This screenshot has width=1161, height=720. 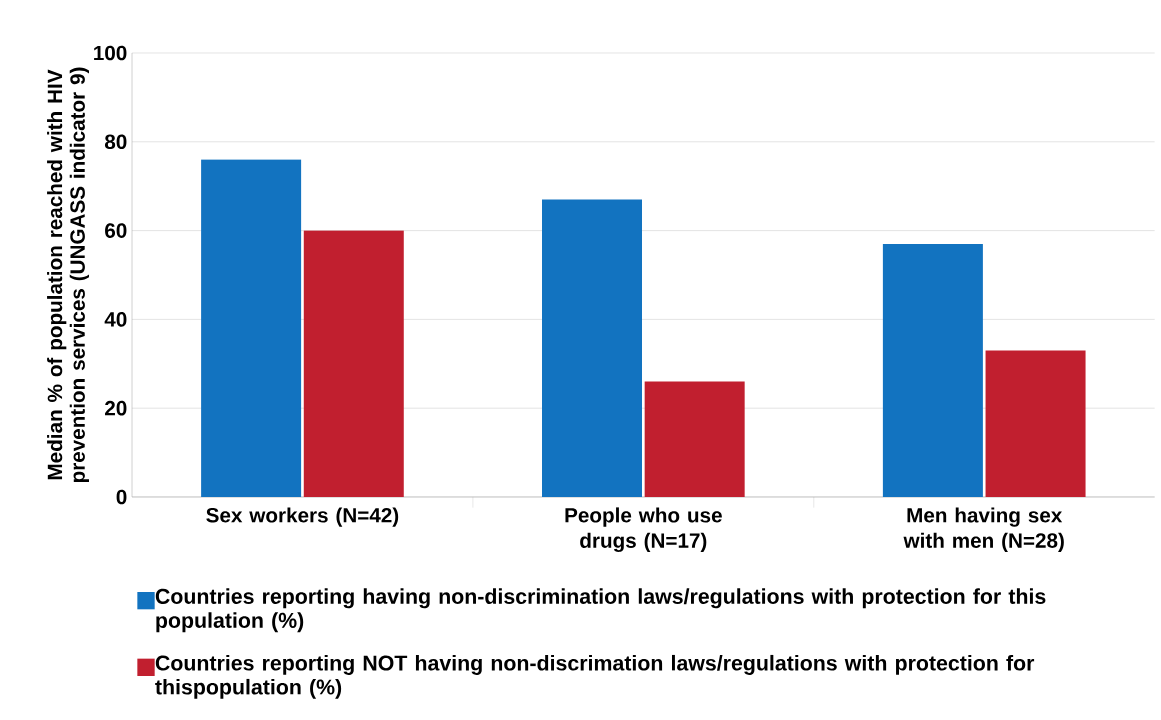 What do you see at coordinates (68, 275) in the screenshot?
I see `y-axis-title: Median % of population reached with HIV prevention services (UNGASS indicator 9)` at bounding box center [68, 275].